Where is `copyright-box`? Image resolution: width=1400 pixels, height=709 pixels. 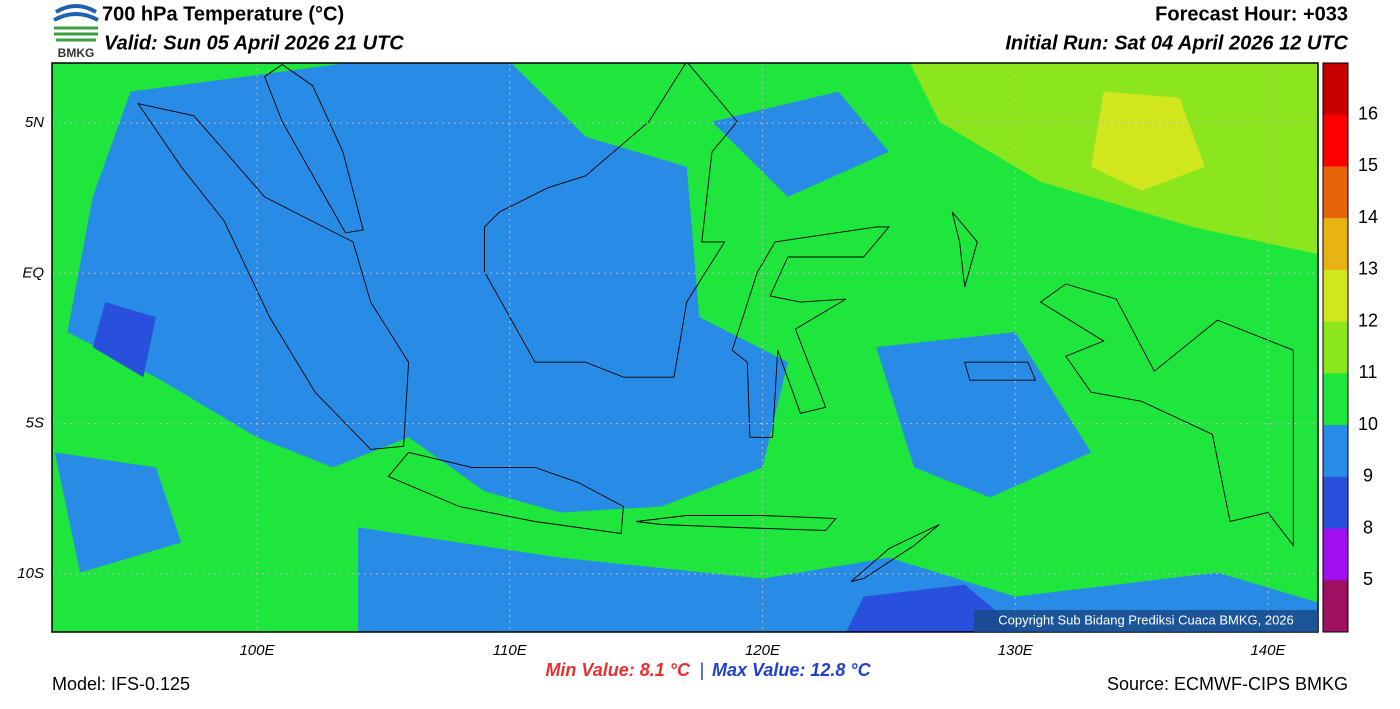
copyright-box is located at coordinates (1146, 621).